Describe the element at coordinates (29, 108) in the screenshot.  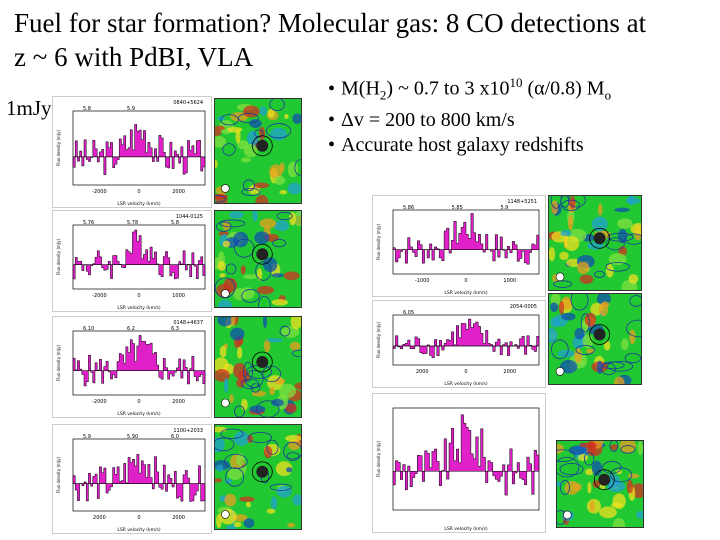
I see `flux-scale-label: 1mJy` at that location.